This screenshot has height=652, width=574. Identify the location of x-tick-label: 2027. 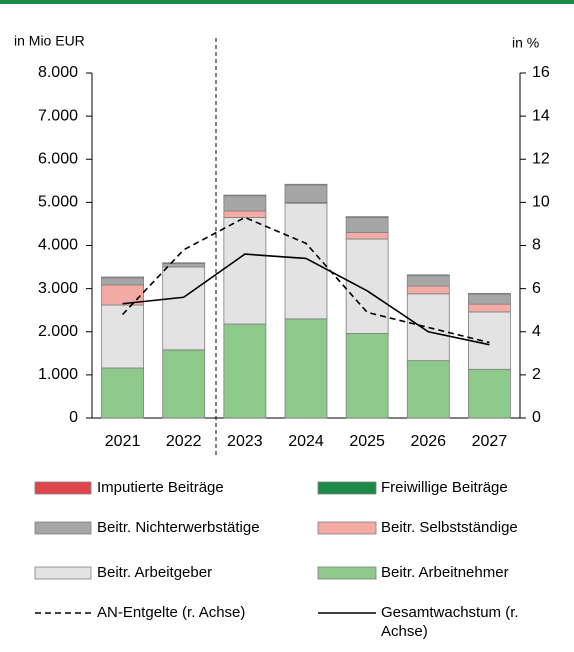
(490, 441).